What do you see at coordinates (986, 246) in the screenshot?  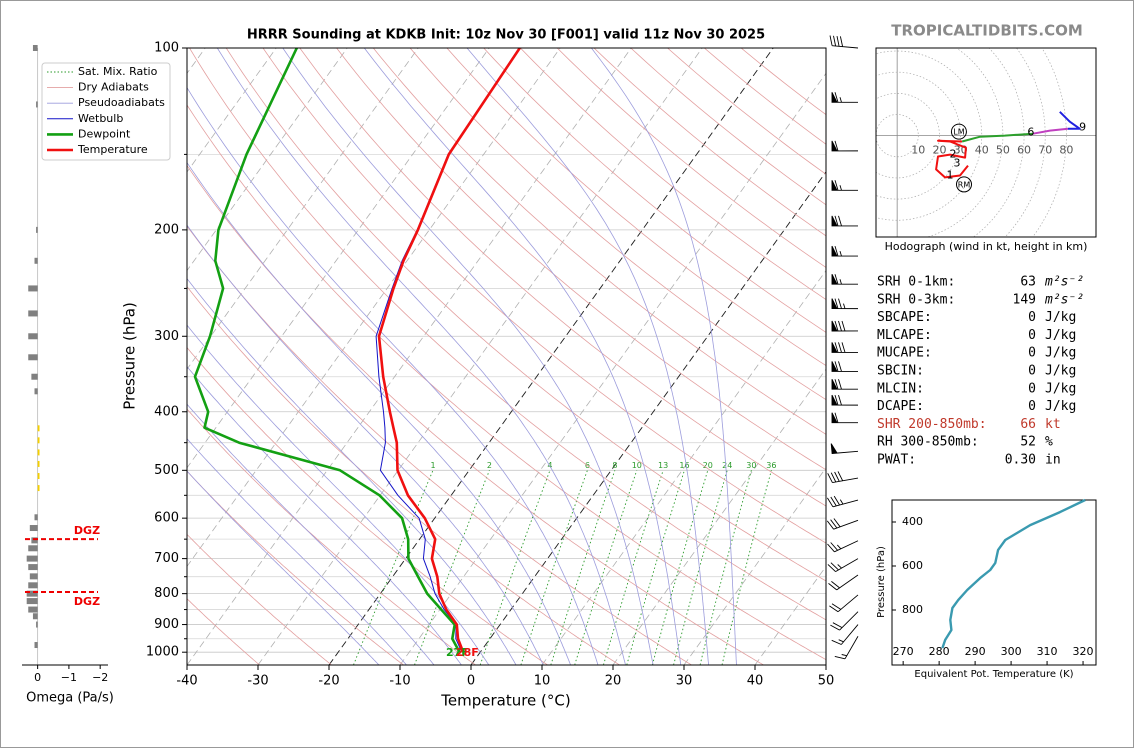 I see `hodograph-caption: Hodograph (wind in kt, height in km)` at bounding box center [986, 246].